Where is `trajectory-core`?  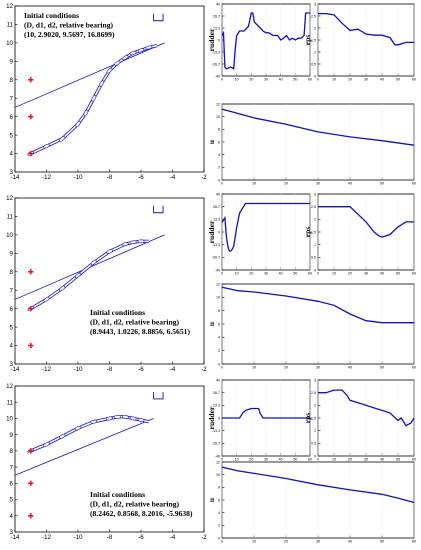
trajectory-core is located at coordinates (89, 275).